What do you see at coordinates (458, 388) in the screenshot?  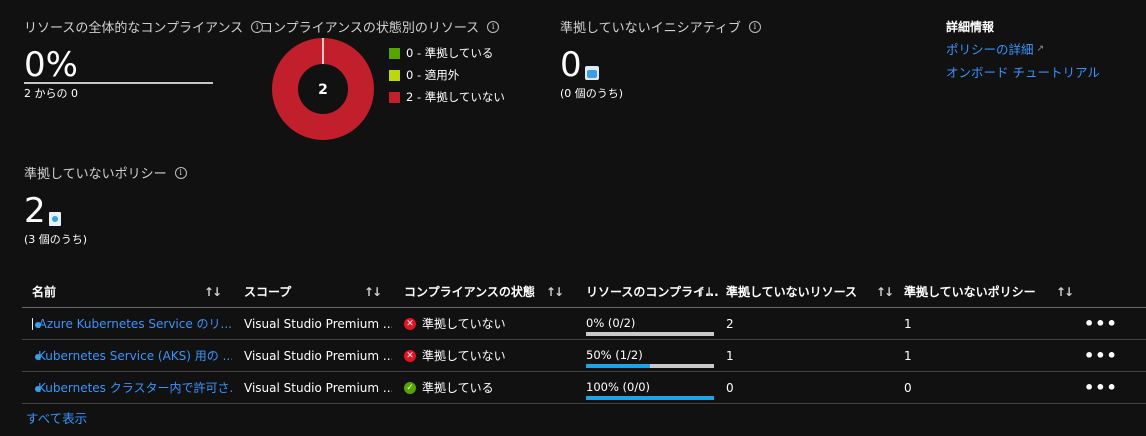 I see `compliance-state-label: 準拠している` at bounding box center [458, 388].